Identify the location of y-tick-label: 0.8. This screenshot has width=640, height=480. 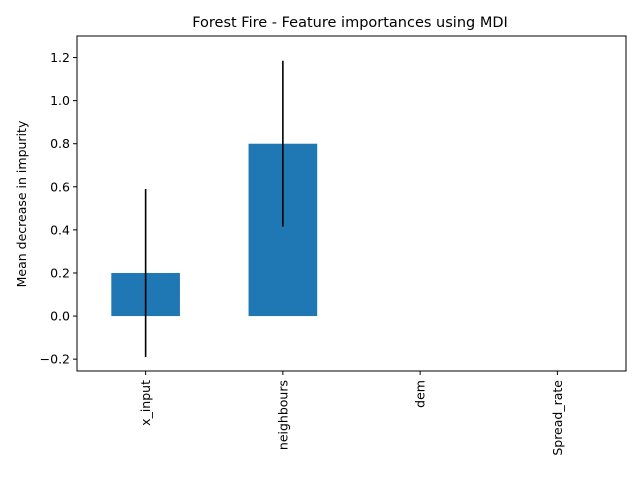
(60, 143).